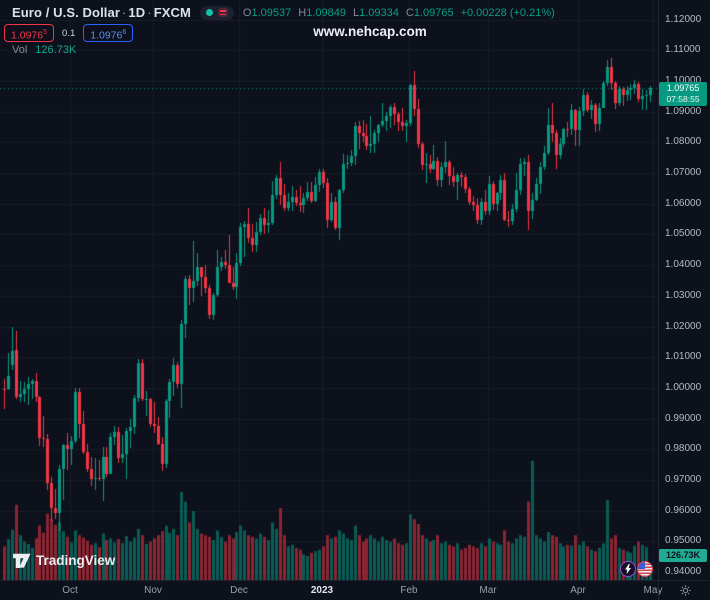 The width and height of the screenshot is (710, 600). I want to click on tradingview-logo: TradingView, so click(63, 560).